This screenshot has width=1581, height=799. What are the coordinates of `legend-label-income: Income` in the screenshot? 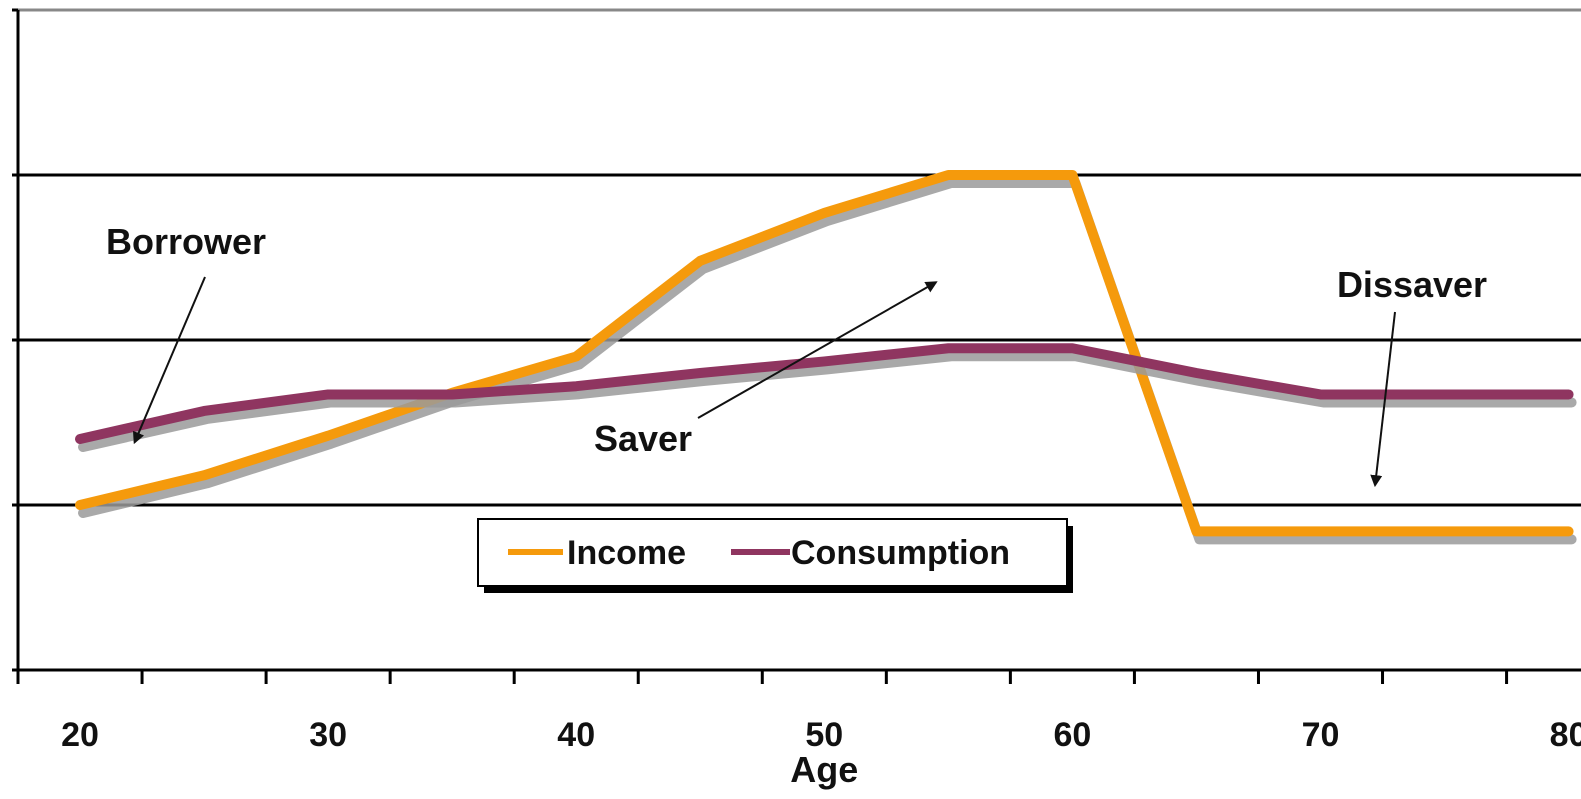 It's located at (626, 553).